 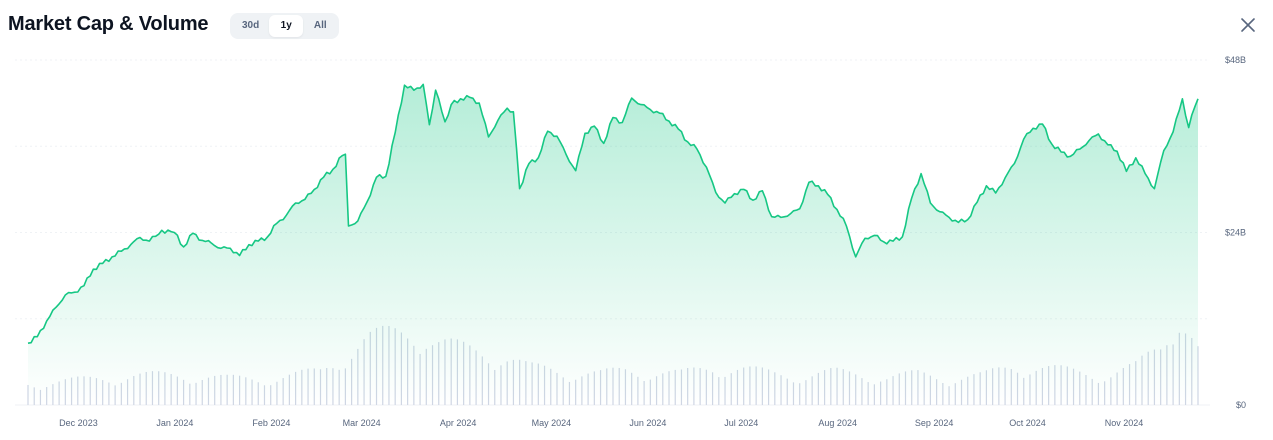 What do you see at coordinates (174, 423) in the screenshot?
I see `x-tick-label: Jan 2024` at bounding box center [174, 423].